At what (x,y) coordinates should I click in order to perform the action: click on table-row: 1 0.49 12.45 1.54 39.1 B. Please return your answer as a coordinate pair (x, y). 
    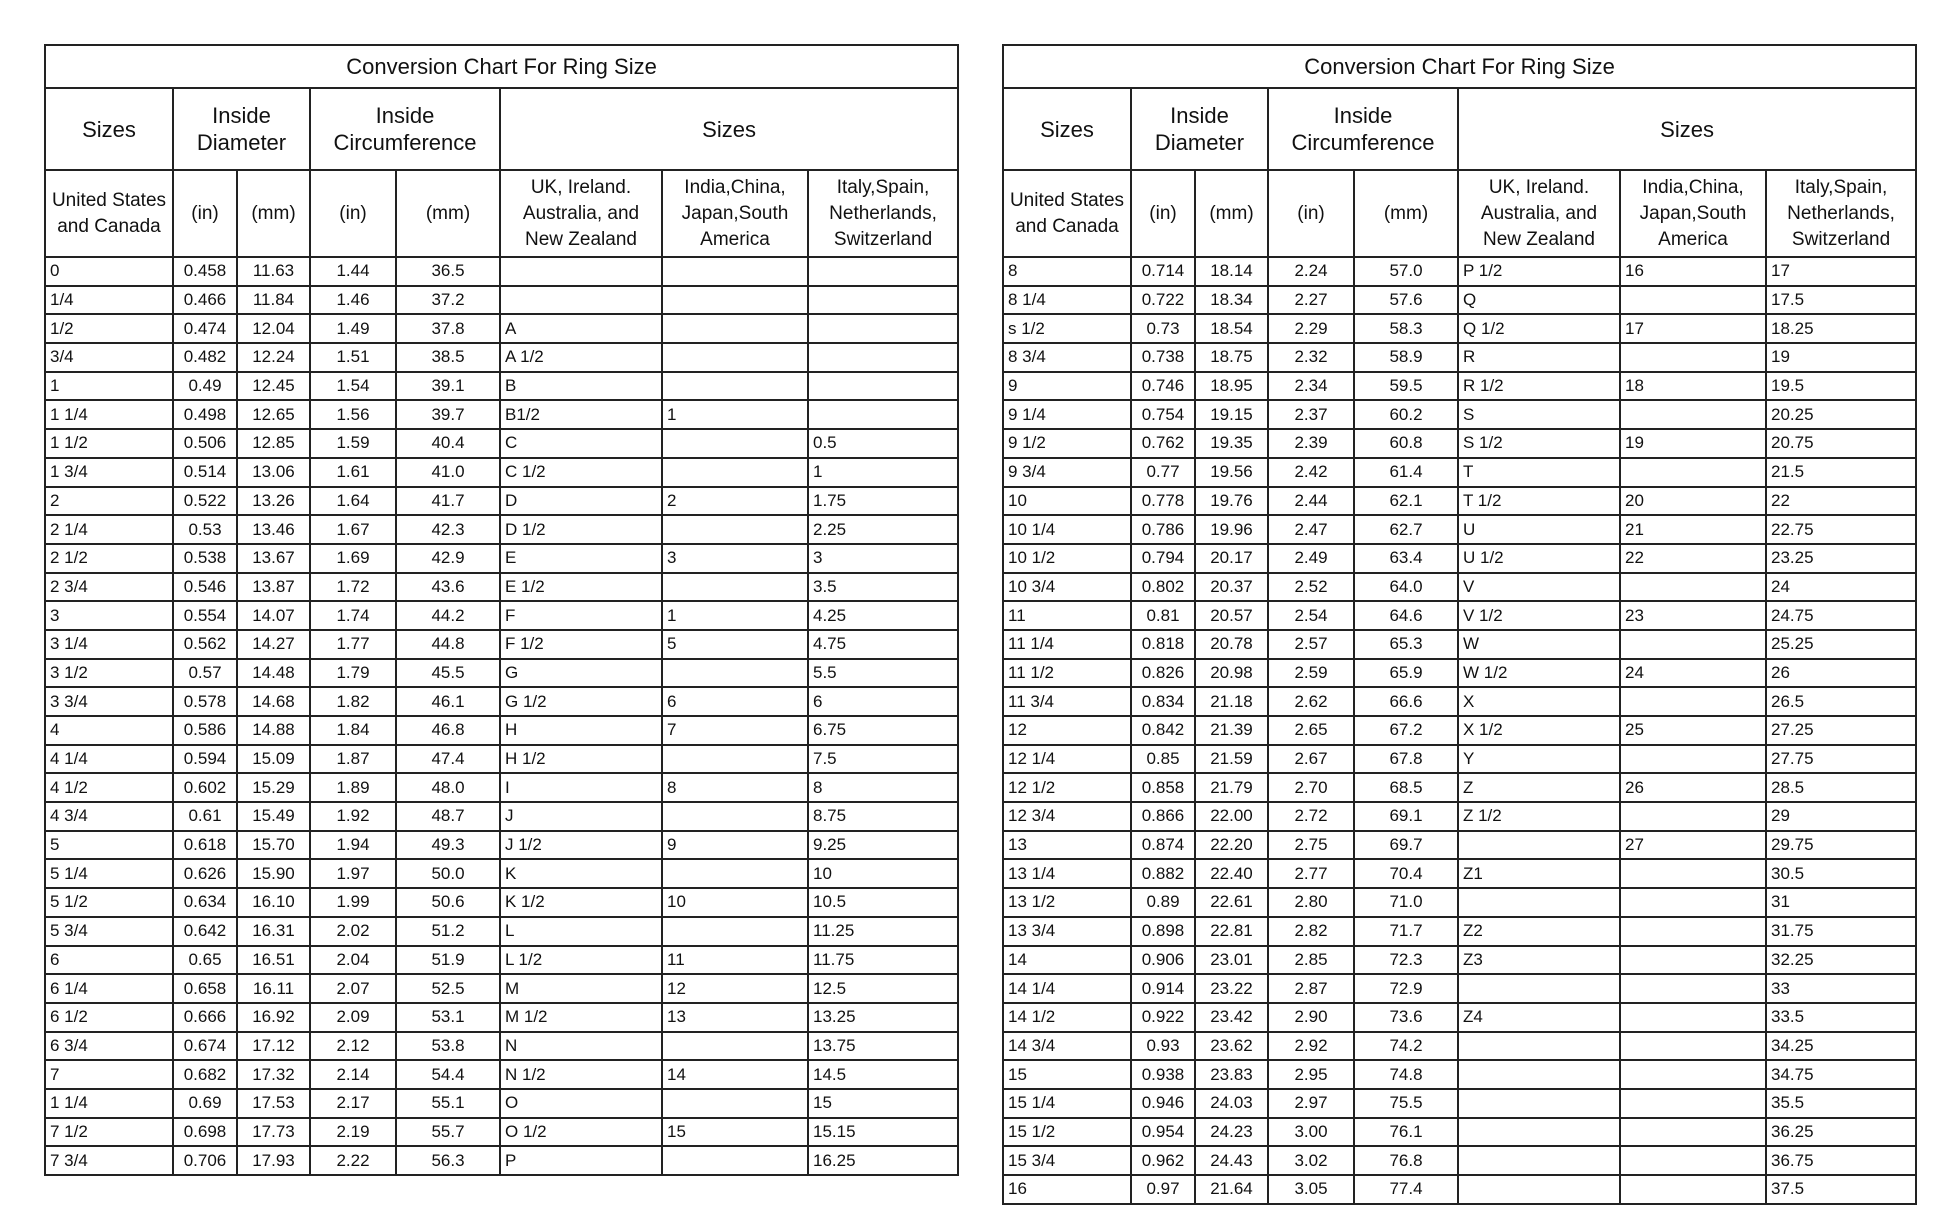
    Looking at the image, I should click on (502, 386).